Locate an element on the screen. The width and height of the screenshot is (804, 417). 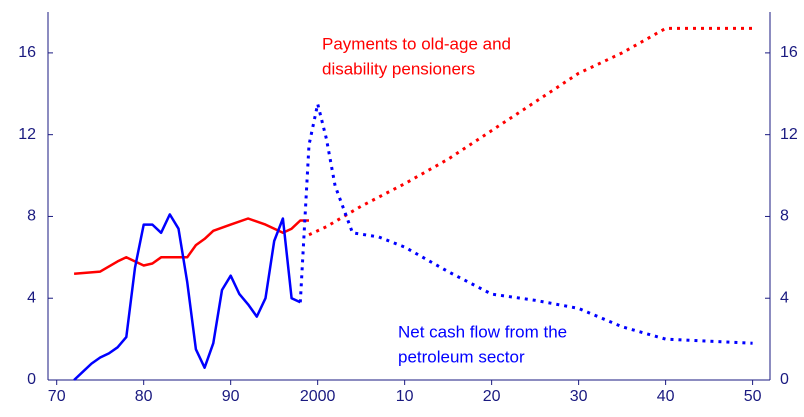
x-tick-label: 10 is located at coordinates (405, 396).